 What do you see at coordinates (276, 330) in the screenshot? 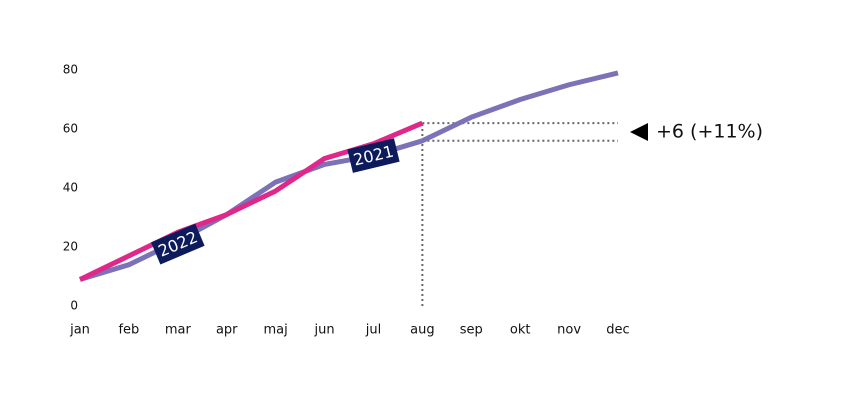
I see `x-tick-label: maj` at bounding box center [276, 330].